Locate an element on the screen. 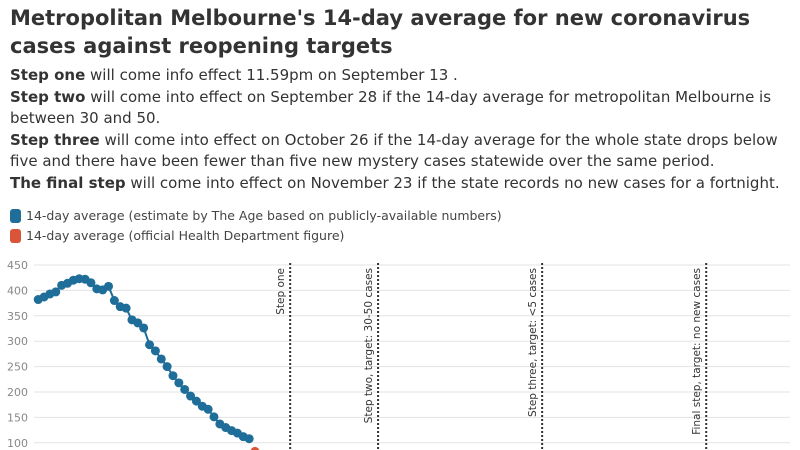 The image size is (800, 450). y-tick-label: 100 is located at coordinates (17, 443).